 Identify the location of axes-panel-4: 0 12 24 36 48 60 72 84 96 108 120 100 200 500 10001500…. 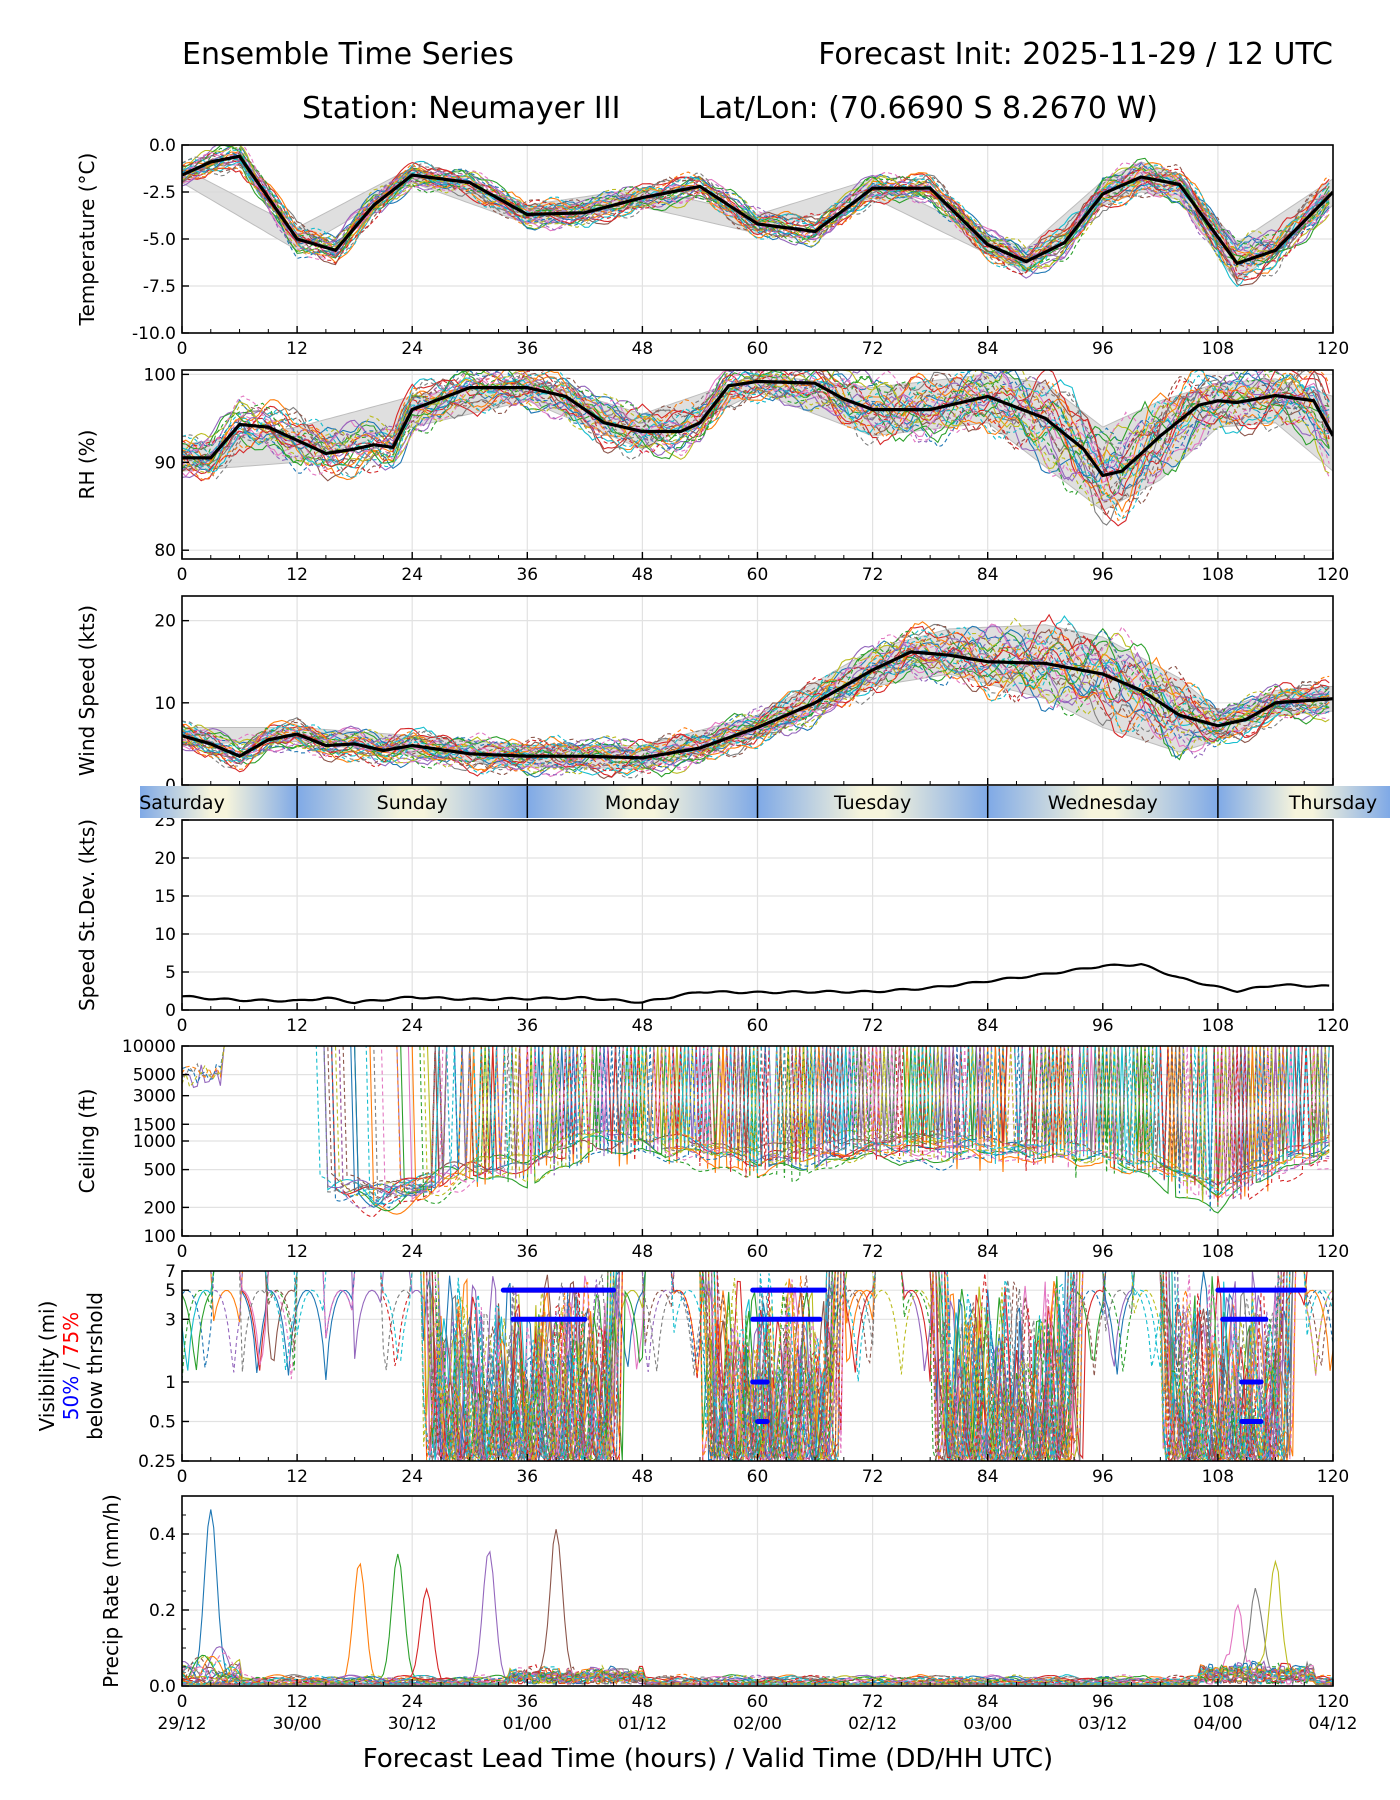
(735, 1149).